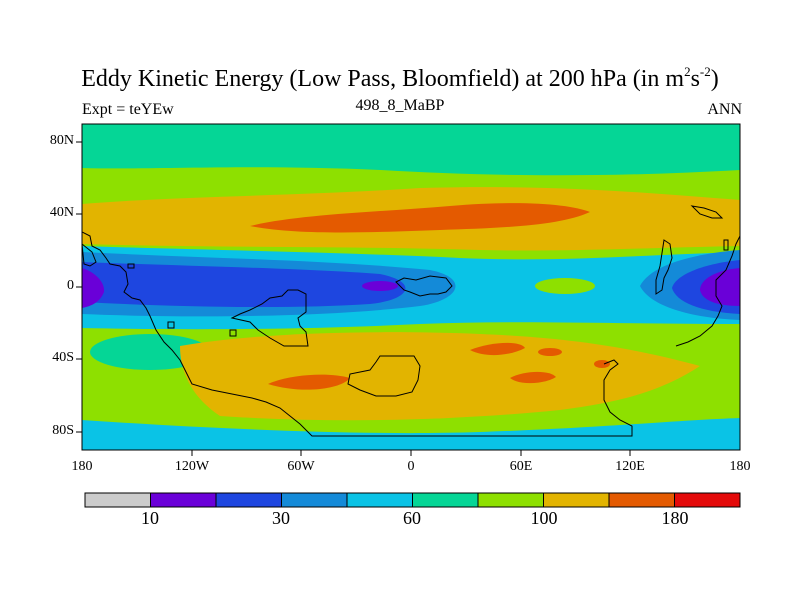 The height and width of the screenshot is (600, 800). What do you see at coordinates (244, 285) in the screenshot?
I see `band-tropical-blue` at bounding box center [244, 285].